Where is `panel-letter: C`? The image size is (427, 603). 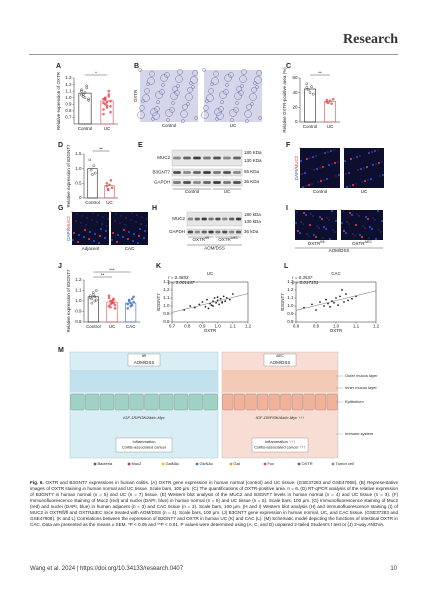 panel-letter: C is located at coordinates (288, 66).